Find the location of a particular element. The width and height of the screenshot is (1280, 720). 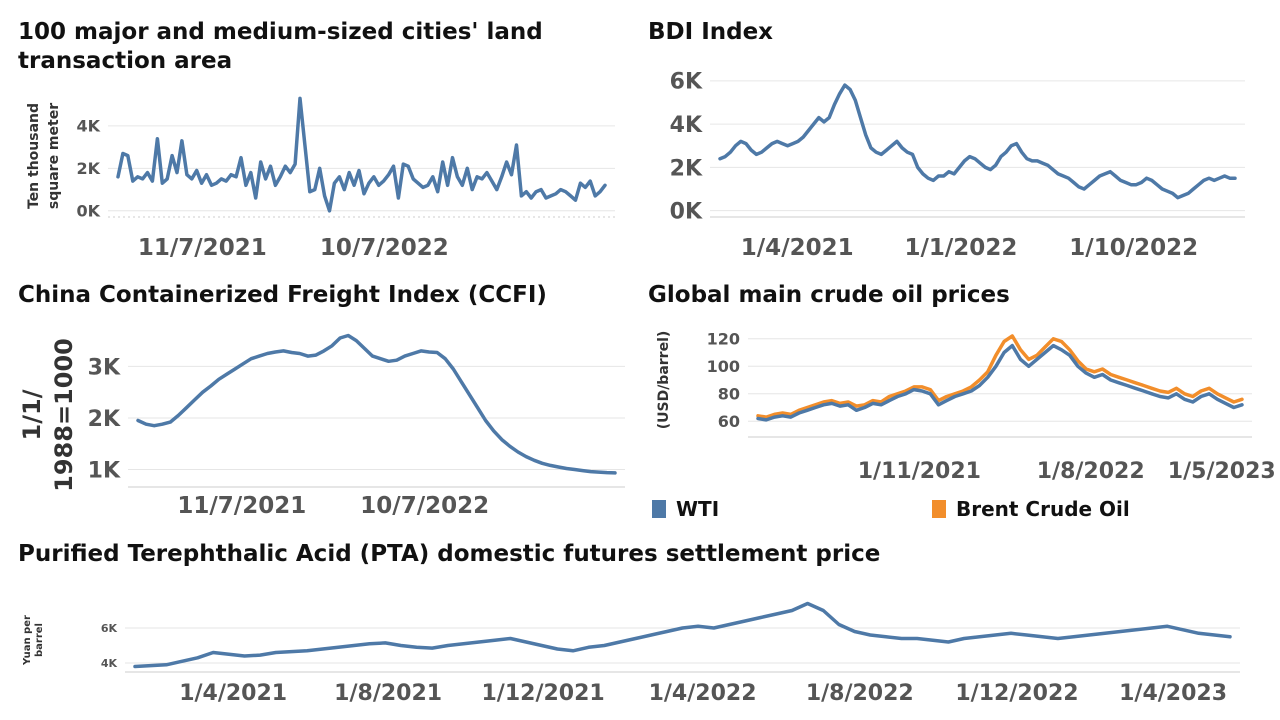

y-axis-label: 1988=1000 is located at coordinates (64, 415).